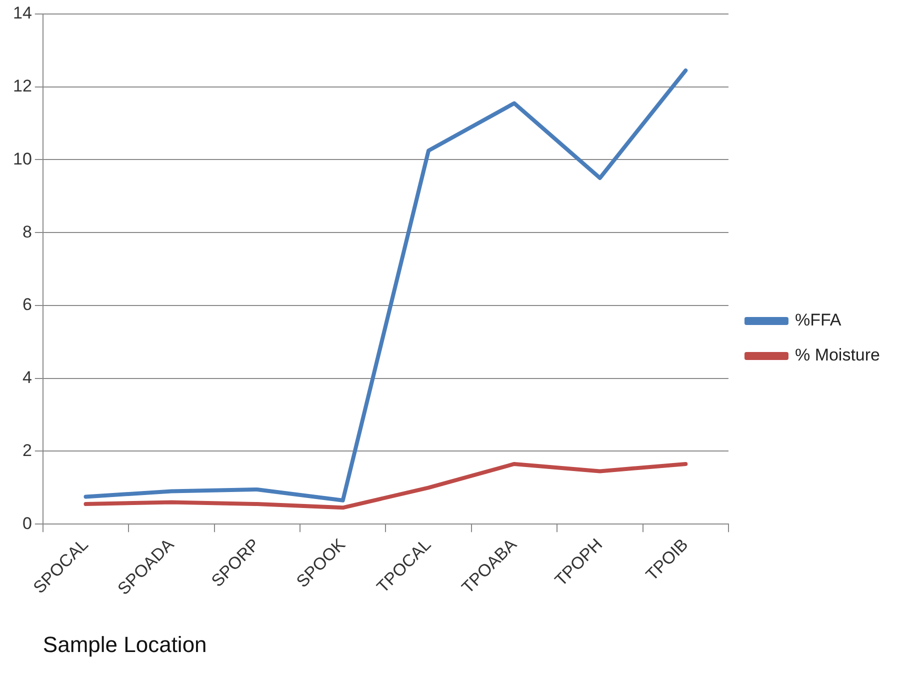 The height and width of the screenshot is (673, 910). I want to click on y-tick-label: 12, so click(22, 86).